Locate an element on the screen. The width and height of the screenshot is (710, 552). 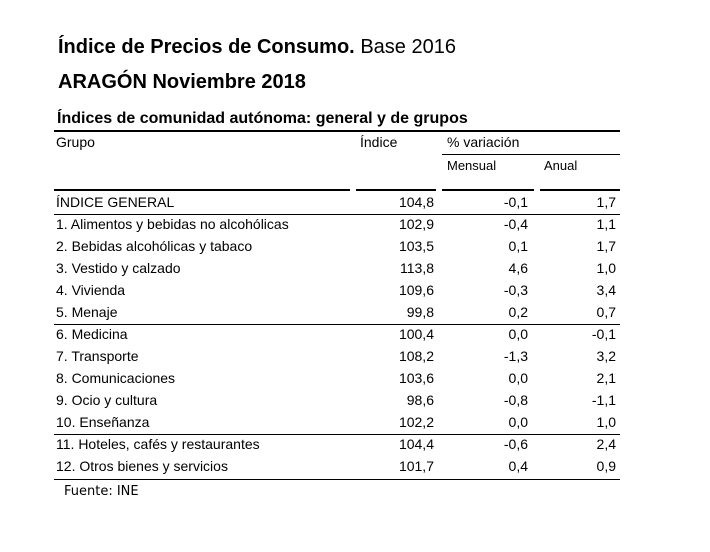
cell-anual: -0,1 is located at coordinates (603, 334).